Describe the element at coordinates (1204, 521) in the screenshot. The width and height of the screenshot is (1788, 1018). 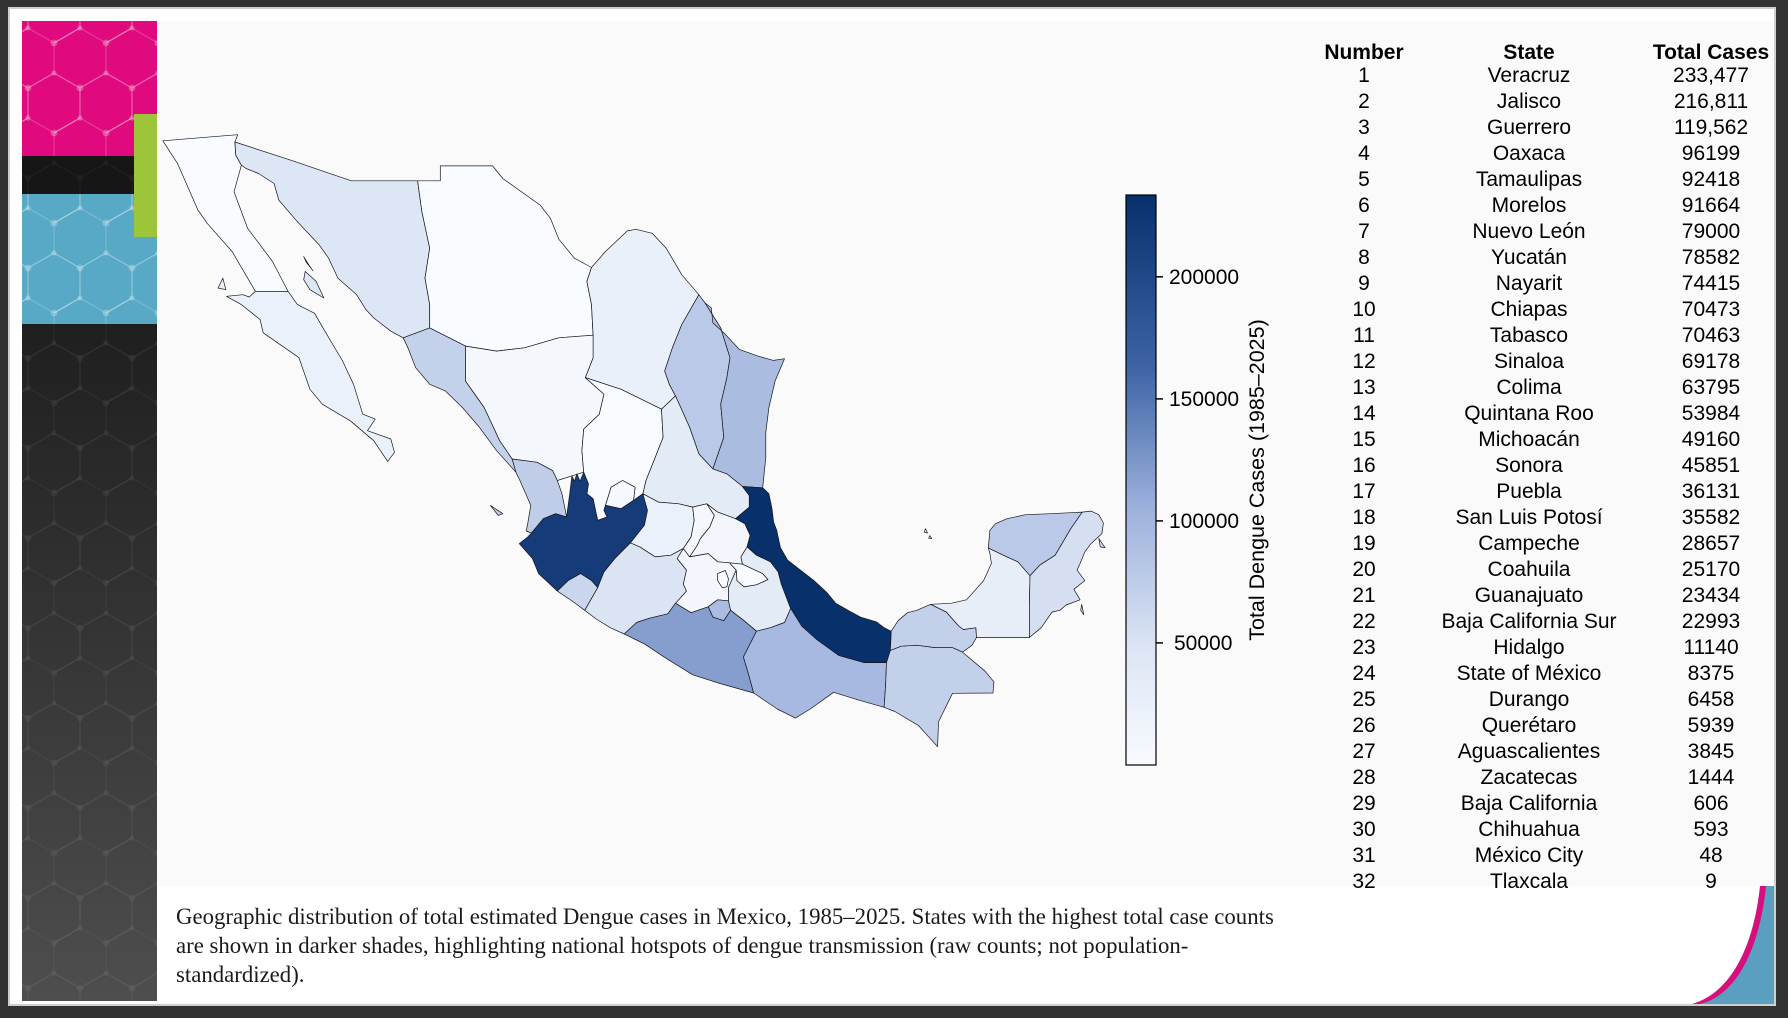
I see `svg-text: 100000` at that location.